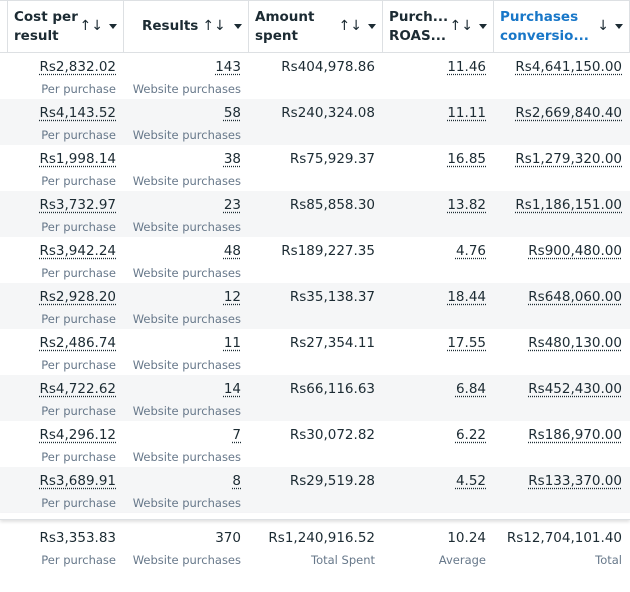  What do you see at coordinates (236, 435) in the screenshot?
I see `results-value: 7` at bounding box center [236, 435].